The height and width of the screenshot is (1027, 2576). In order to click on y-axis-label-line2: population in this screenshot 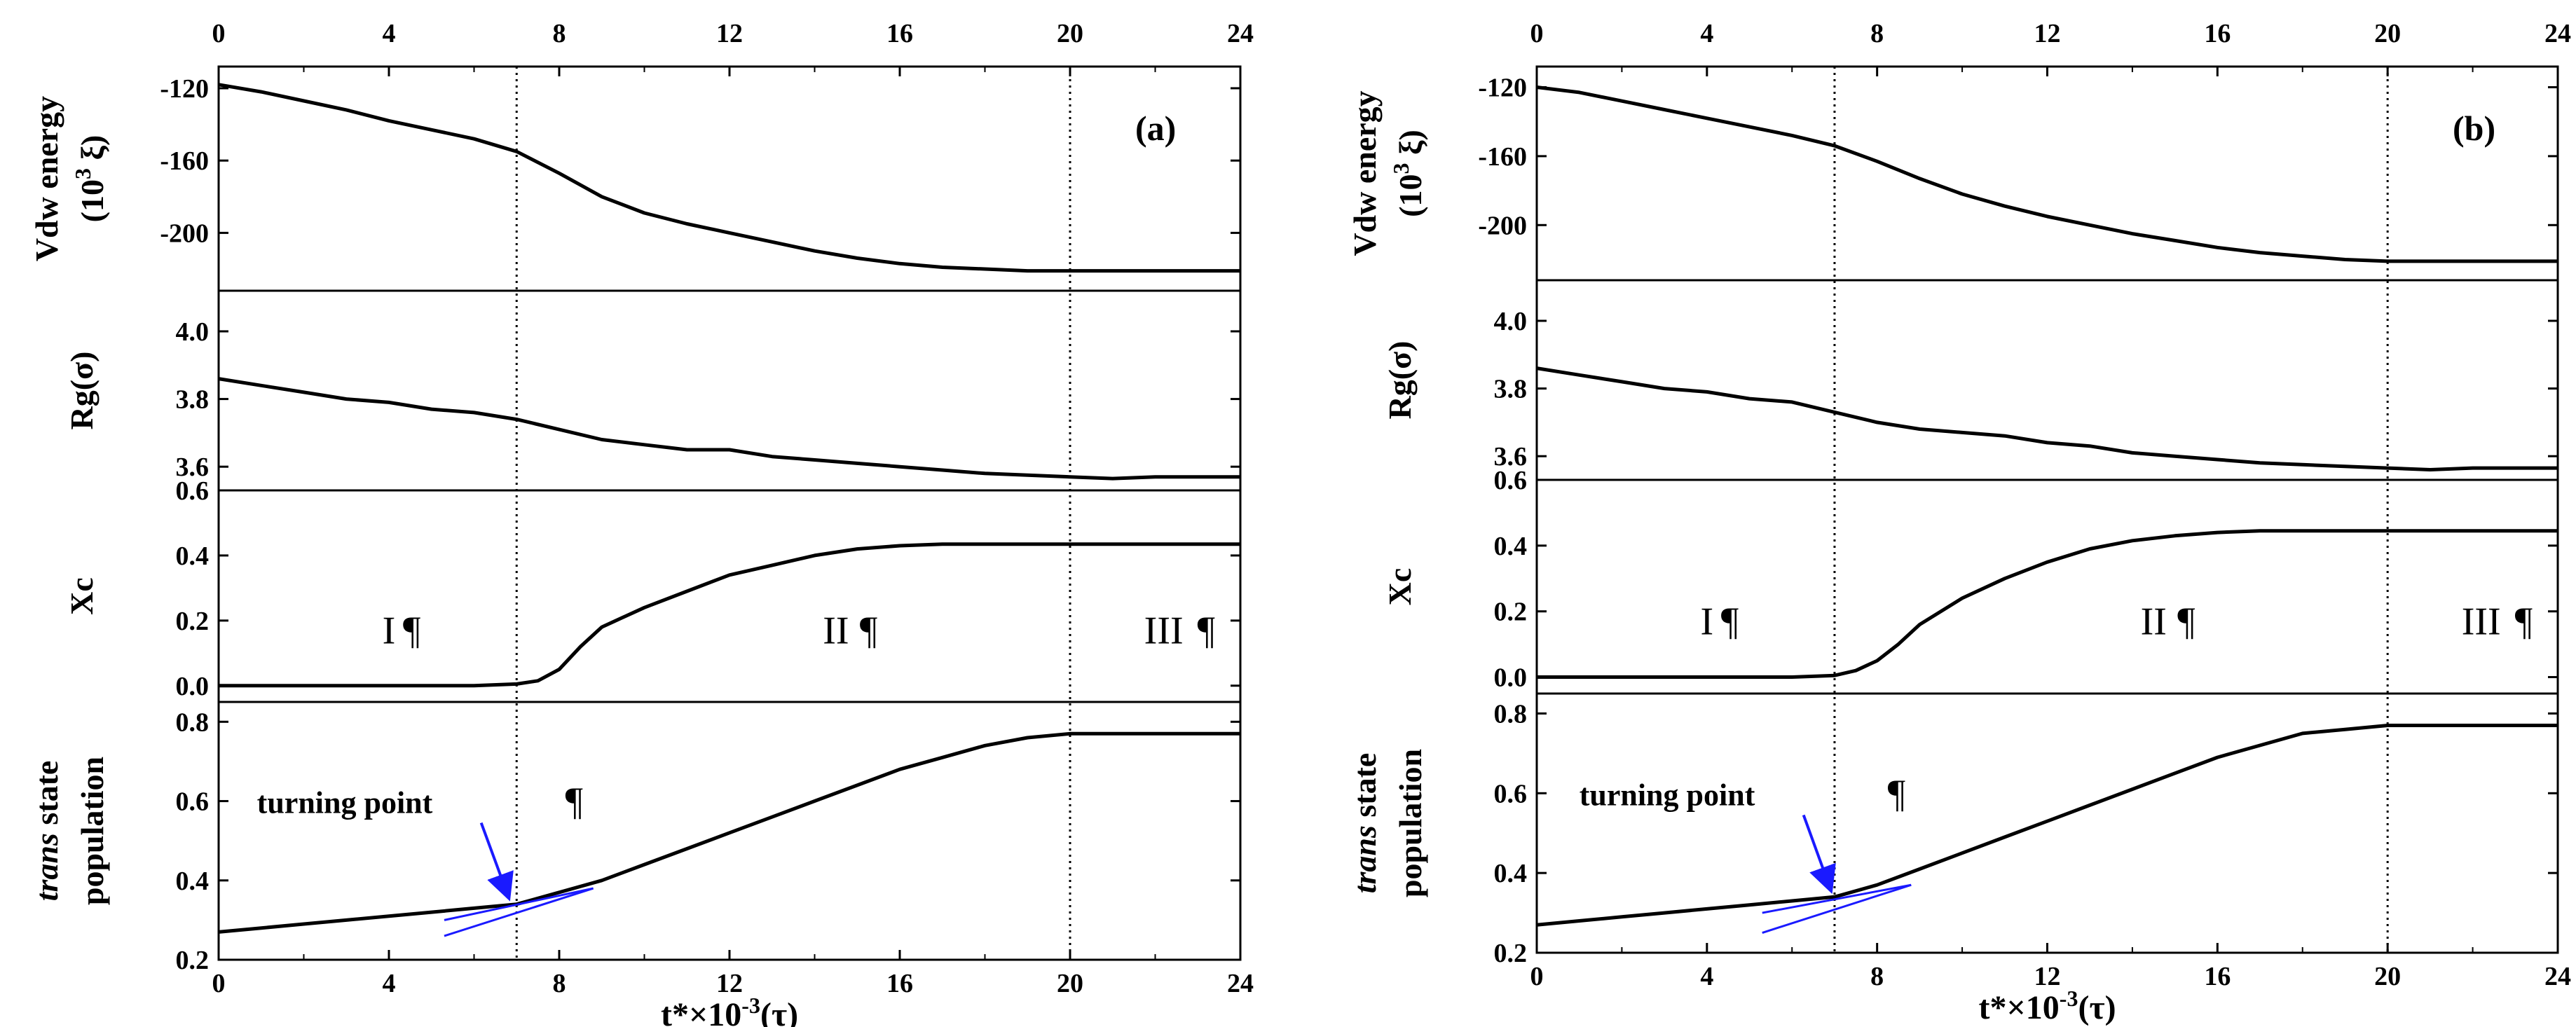, I will do `click(92, 831)`.